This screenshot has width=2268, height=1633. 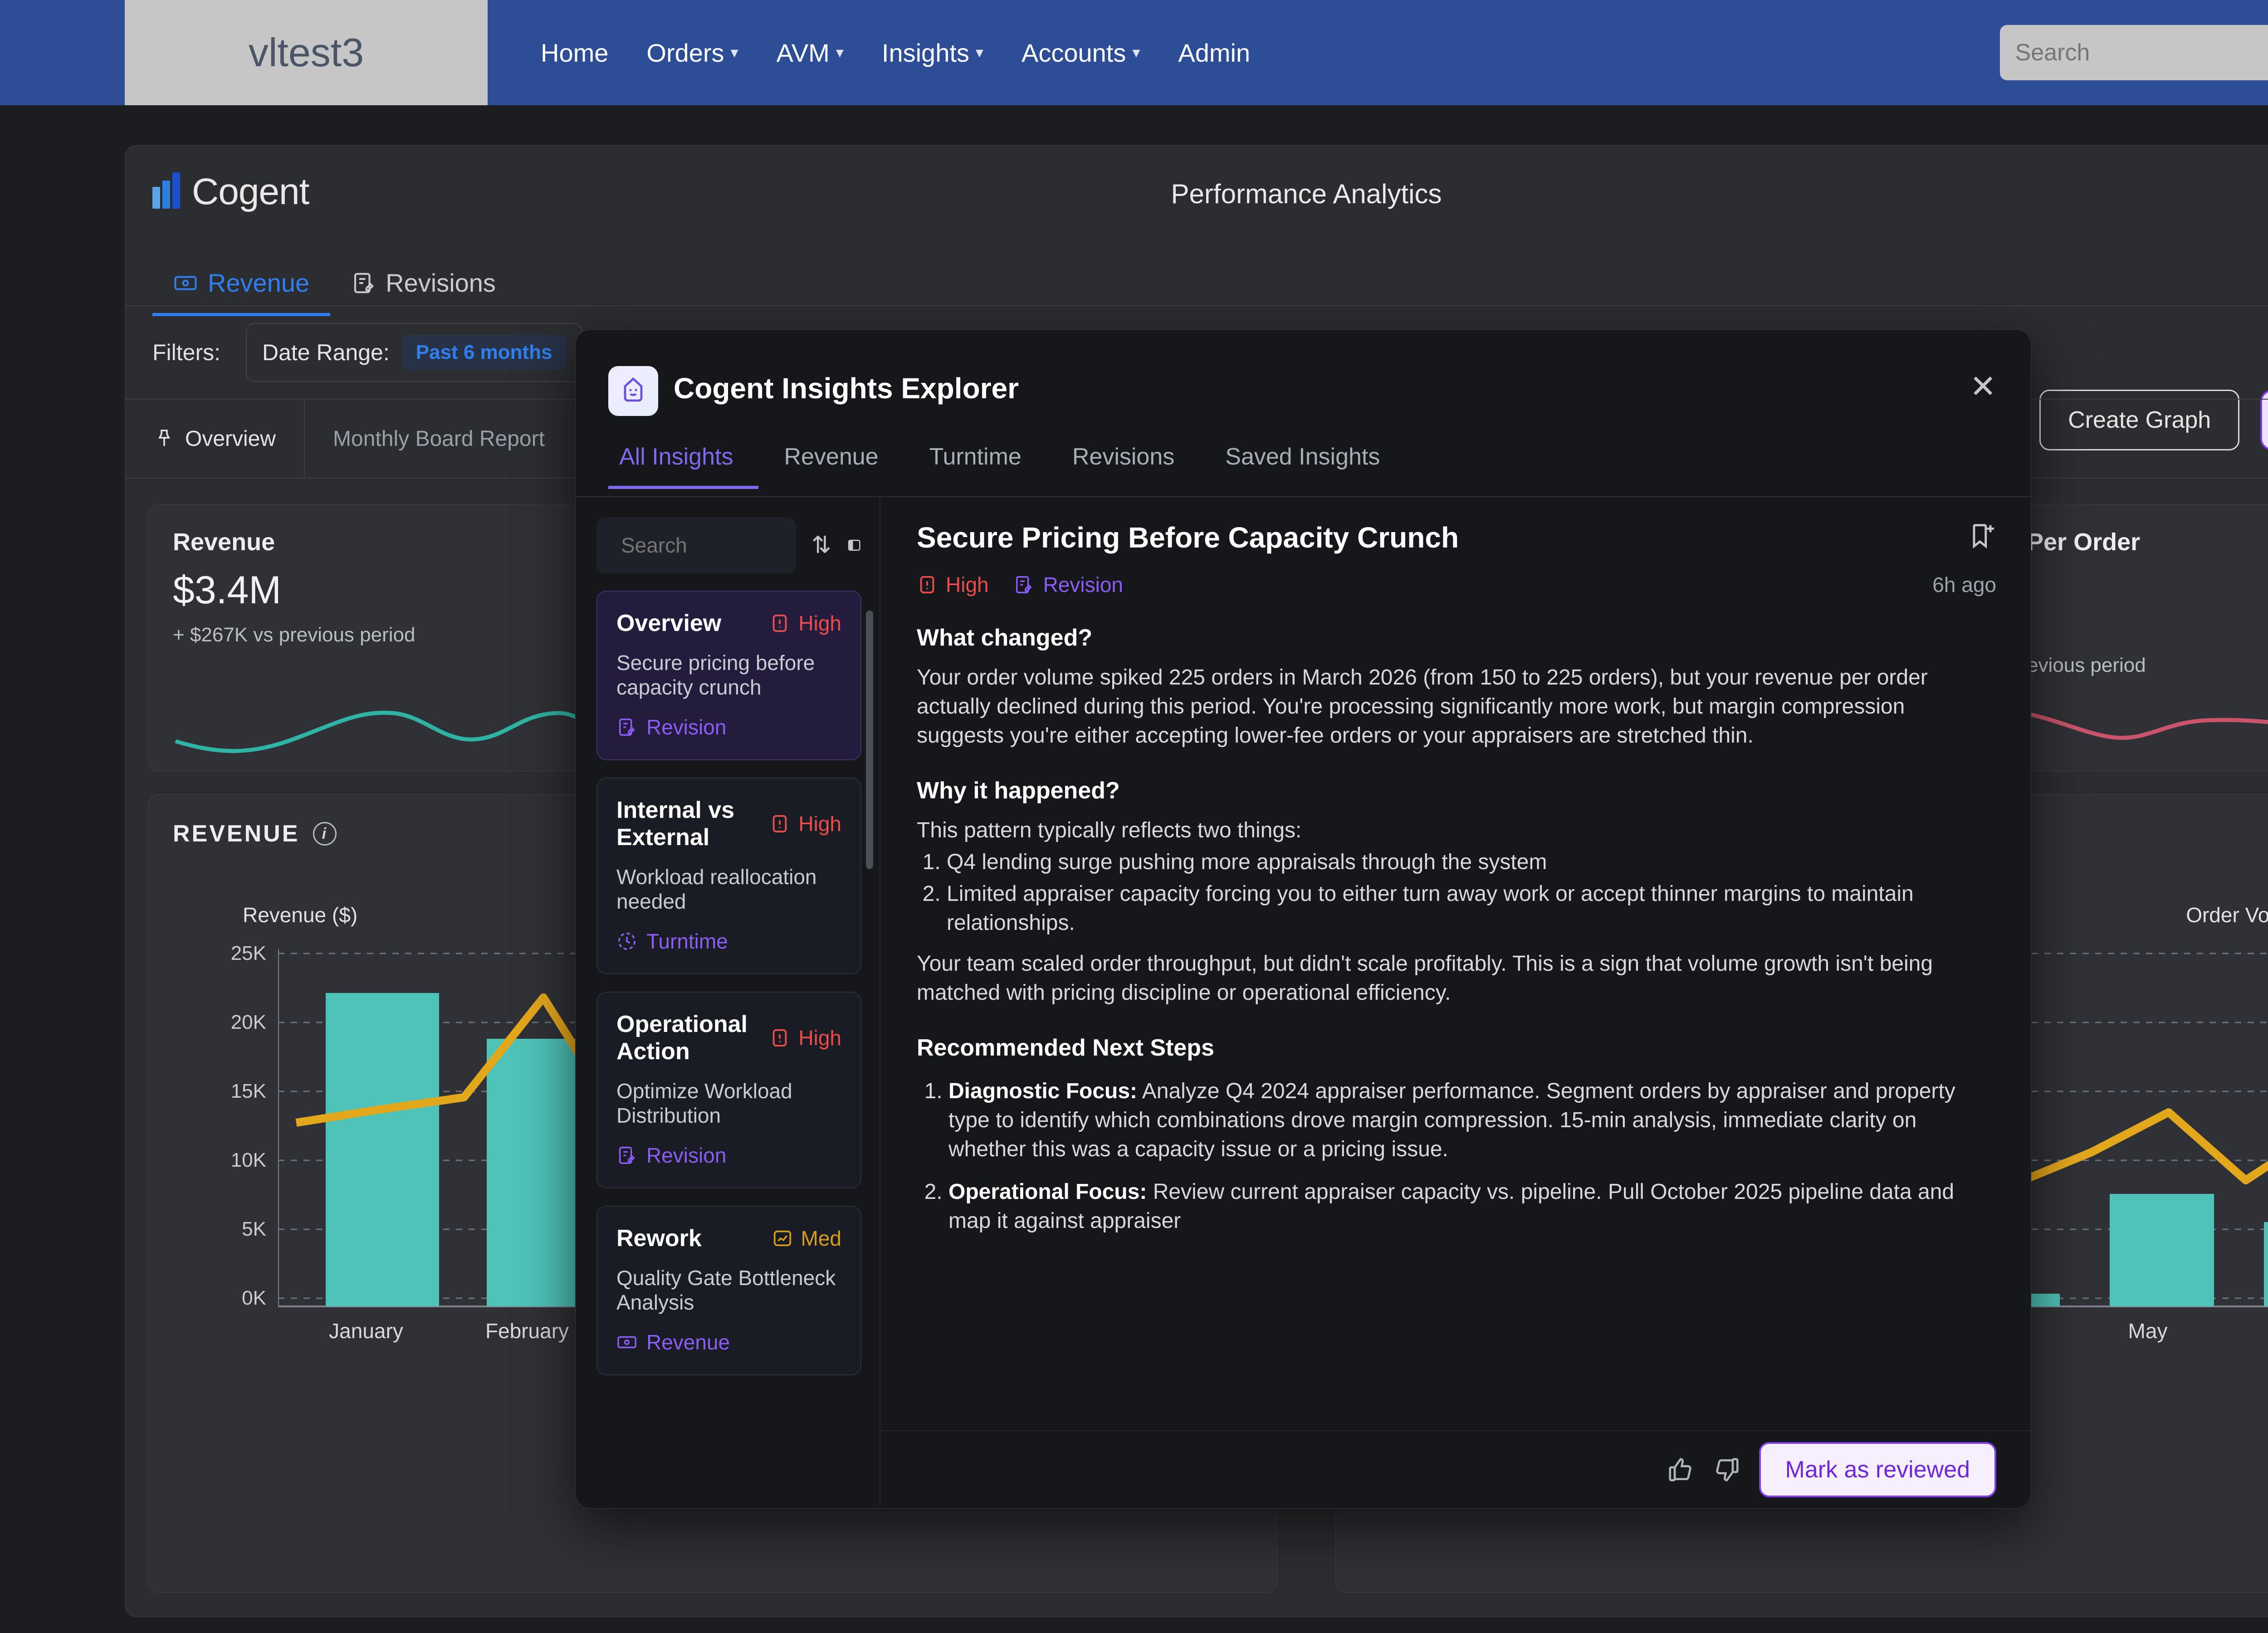 I want to click on category-label: Revenue, so click(x=688, y=1342).